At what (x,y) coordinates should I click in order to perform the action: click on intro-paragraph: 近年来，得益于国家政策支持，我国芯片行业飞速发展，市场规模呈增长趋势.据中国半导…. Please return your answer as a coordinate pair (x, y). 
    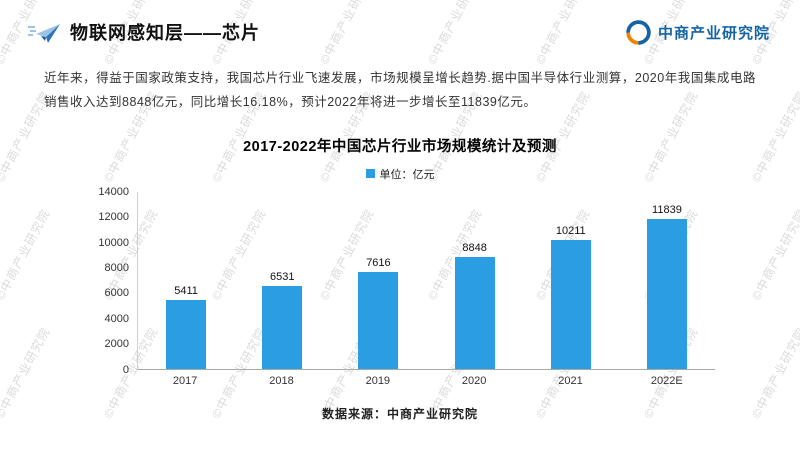
    Looking at the image, I should click on (400, 90).